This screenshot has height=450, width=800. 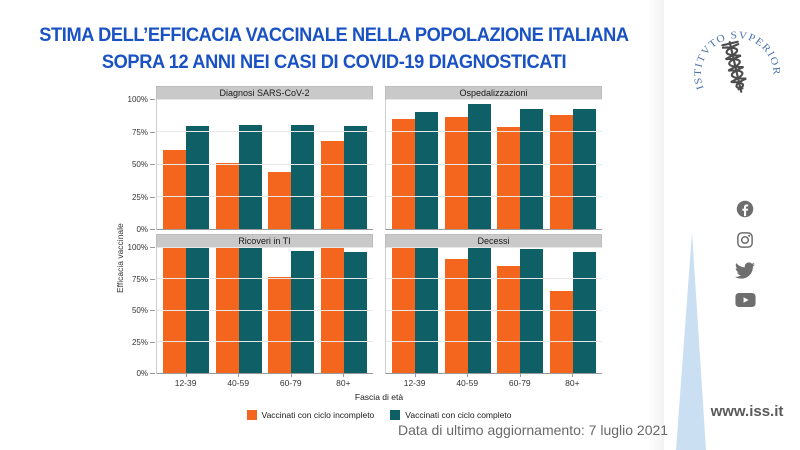 What do you see at coordinates (745, 254) in the screenshot?
I see `social-links` at bounding box center [745, 254].